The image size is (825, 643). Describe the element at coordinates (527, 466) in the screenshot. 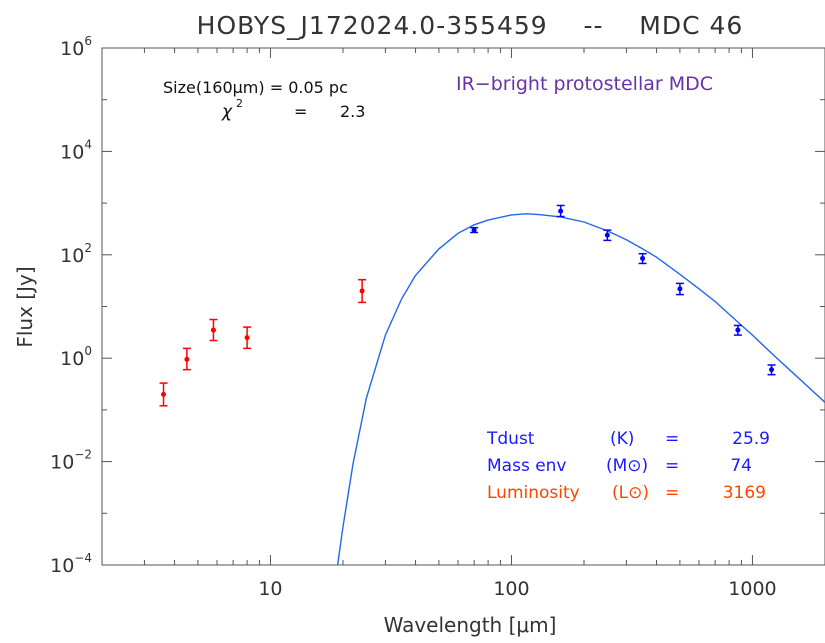

I see `mass-label: Mass env` at that location.